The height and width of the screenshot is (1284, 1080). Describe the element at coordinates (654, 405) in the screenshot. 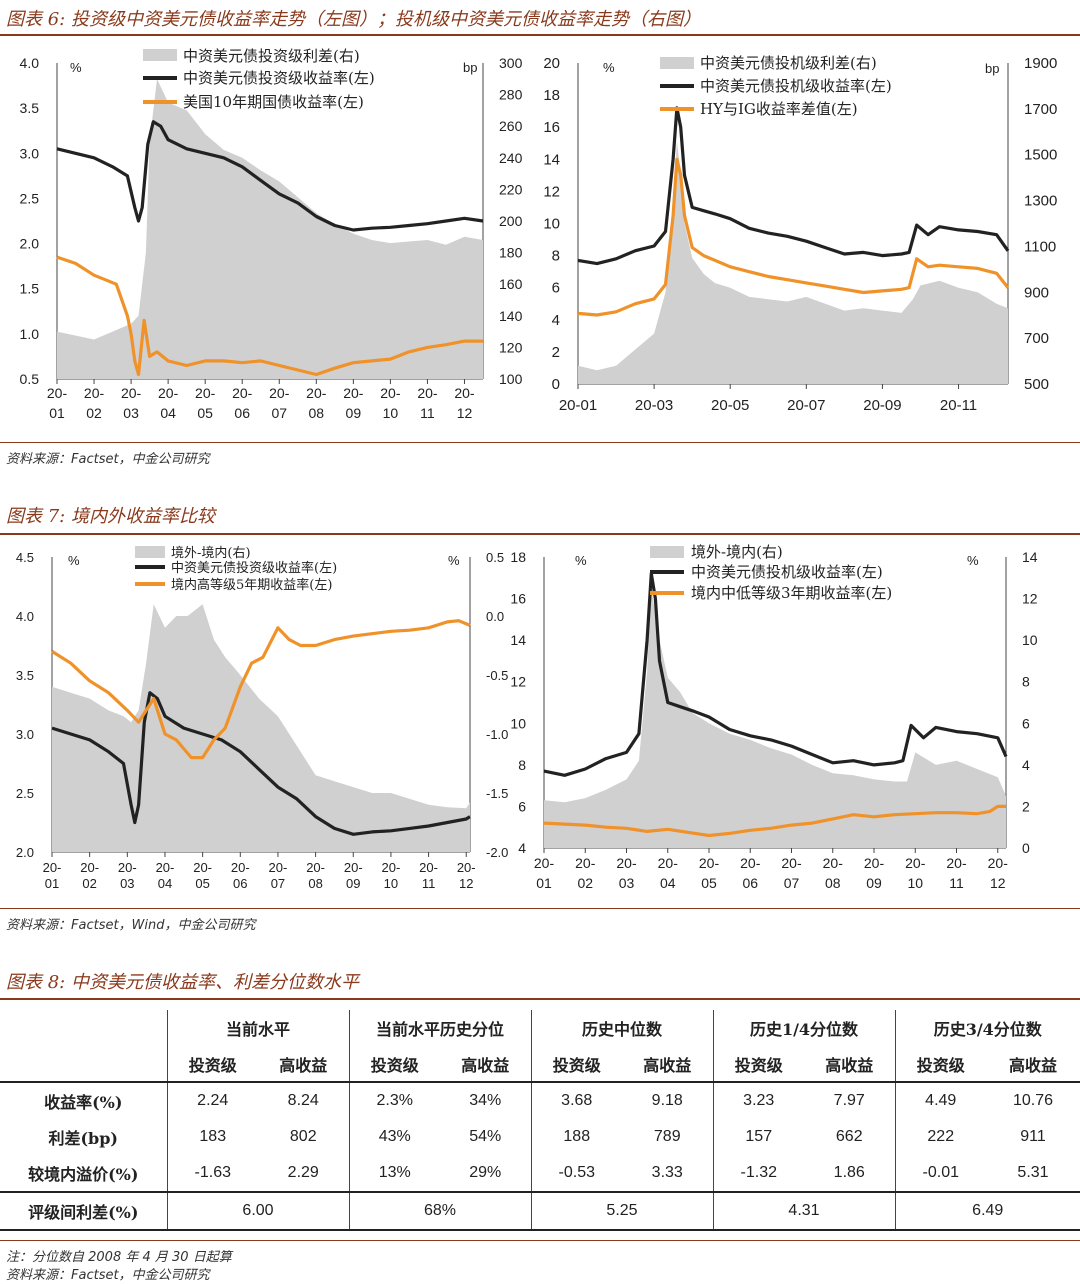

I see `x-tick-label: 20-03` at that location.